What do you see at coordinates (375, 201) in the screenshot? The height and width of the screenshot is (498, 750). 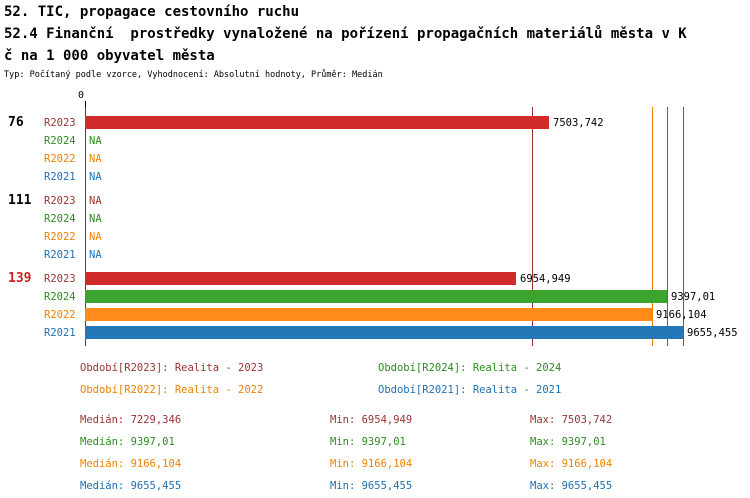 I see `chart-row: R2023 NA` at bounding box center [375, 201].